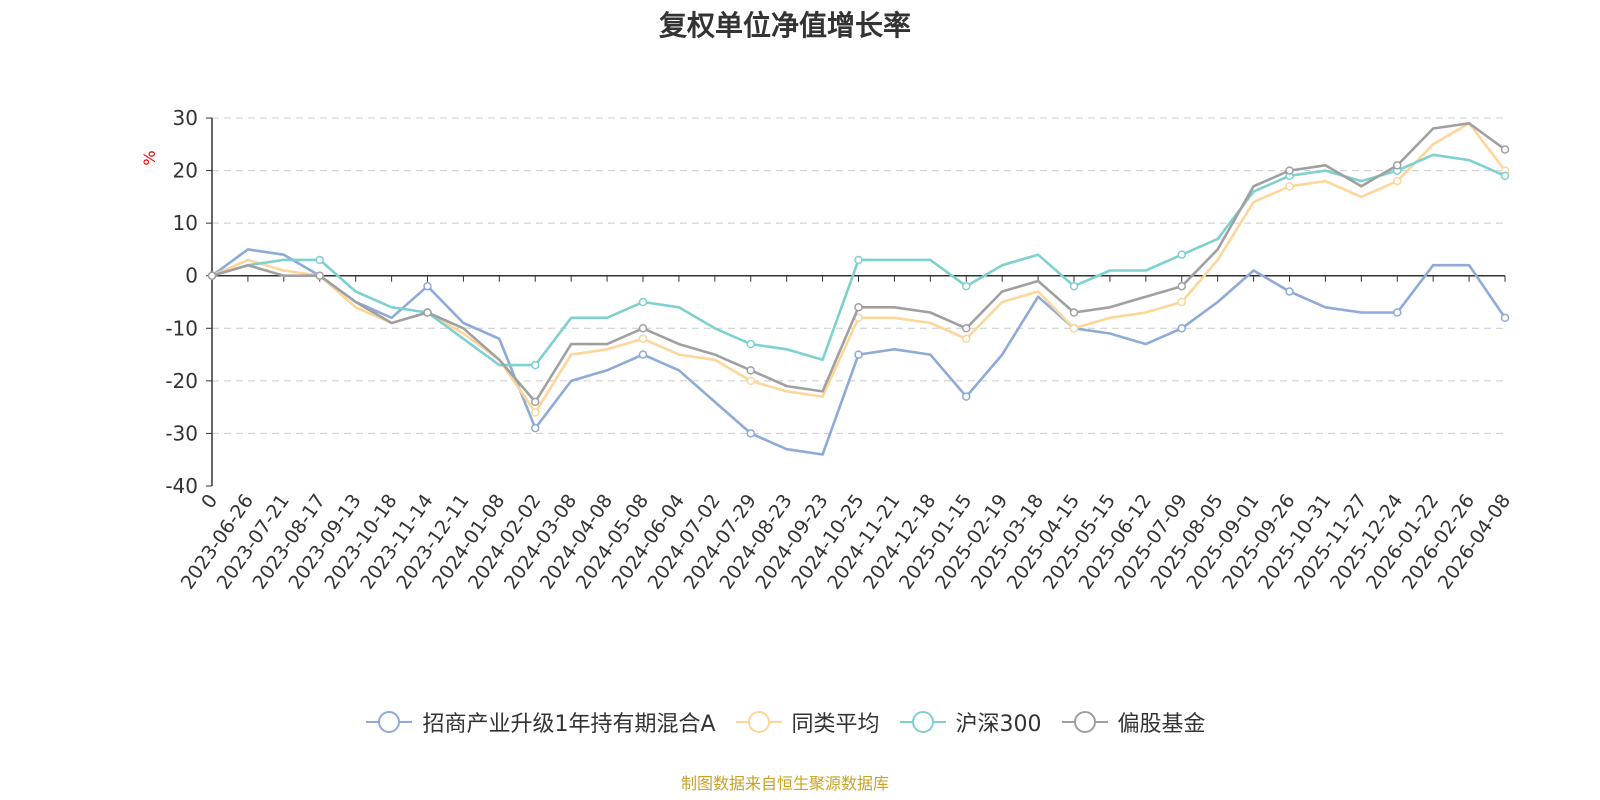 Image resolution: width=1600 pixels, height=800 pixels. I want to click on source-note: 制图数据来自恒生聚源数据库, so click(784, 783).